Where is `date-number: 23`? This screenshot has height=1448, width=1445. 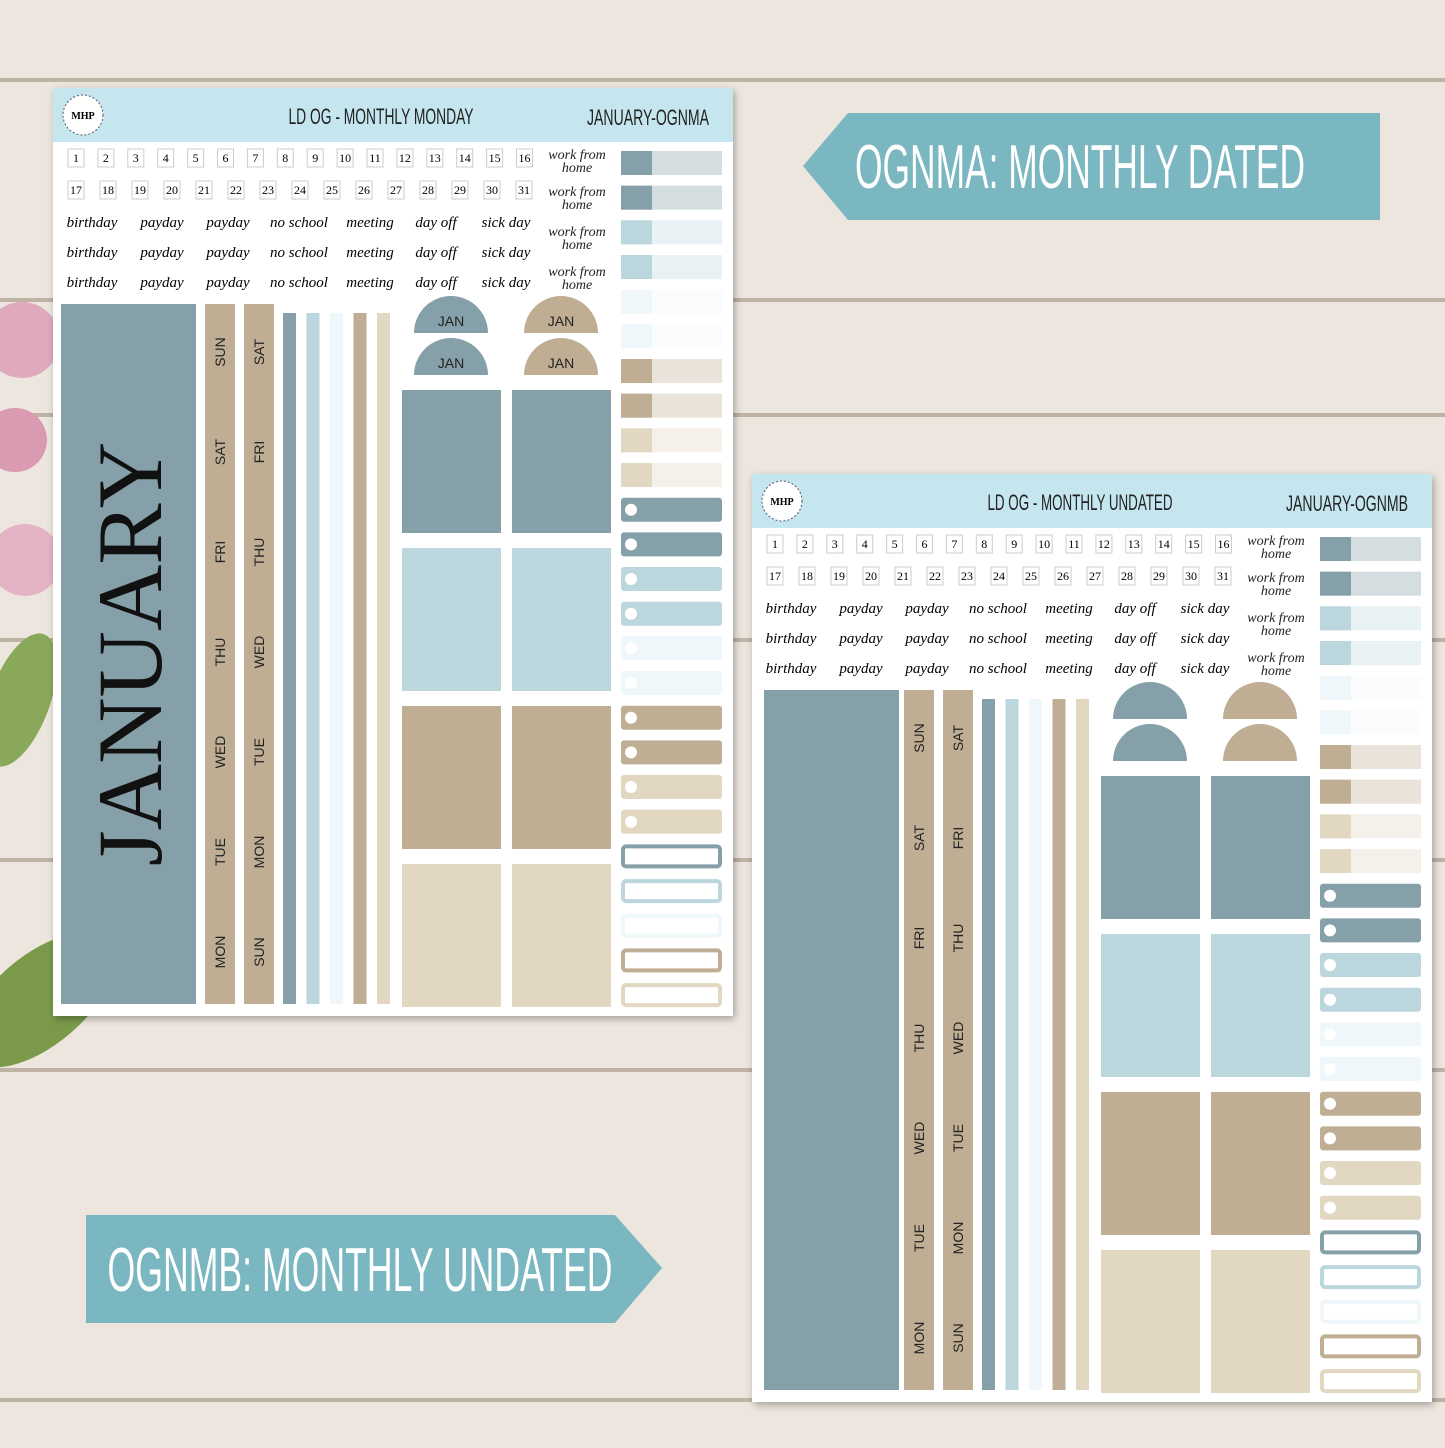 date-number: 23 is located at coordinates (268, 190).